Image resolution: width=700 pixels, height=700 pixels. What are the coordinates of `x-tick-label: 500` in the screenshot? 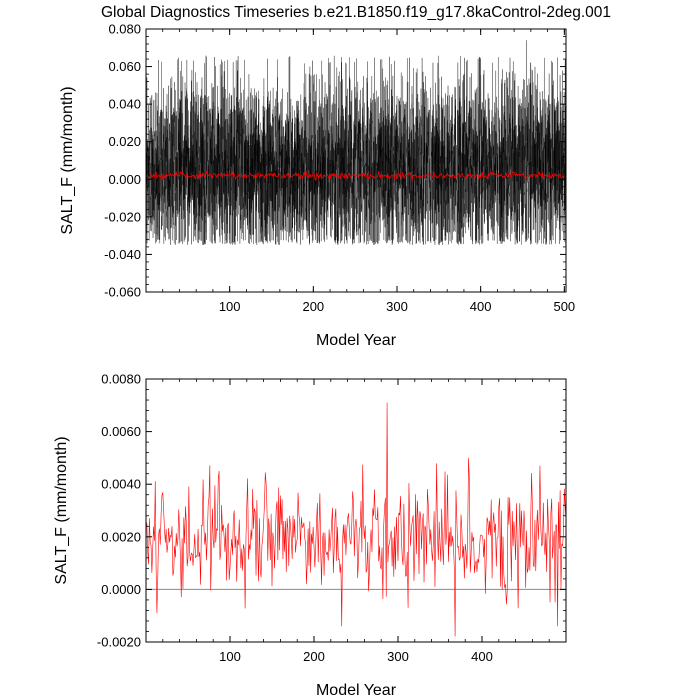 It's located at (564, 306).